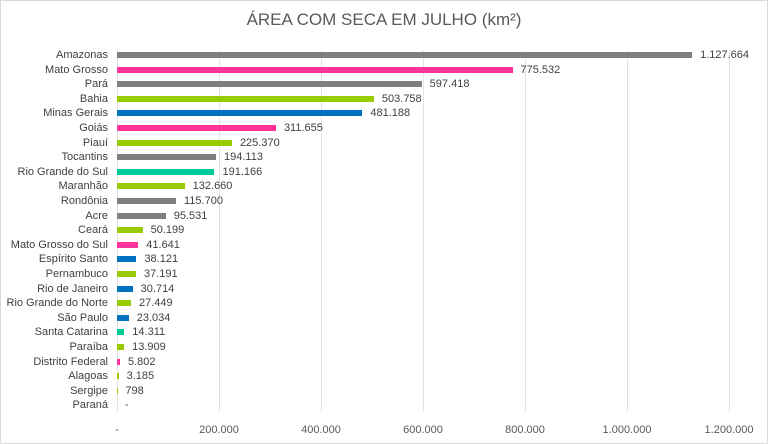 This screenshot has width=768, height=444. What do you see at coordinates (141, 361) in the screenshot?
I see `value-label: 5.802` at bounding box center [141, 361].